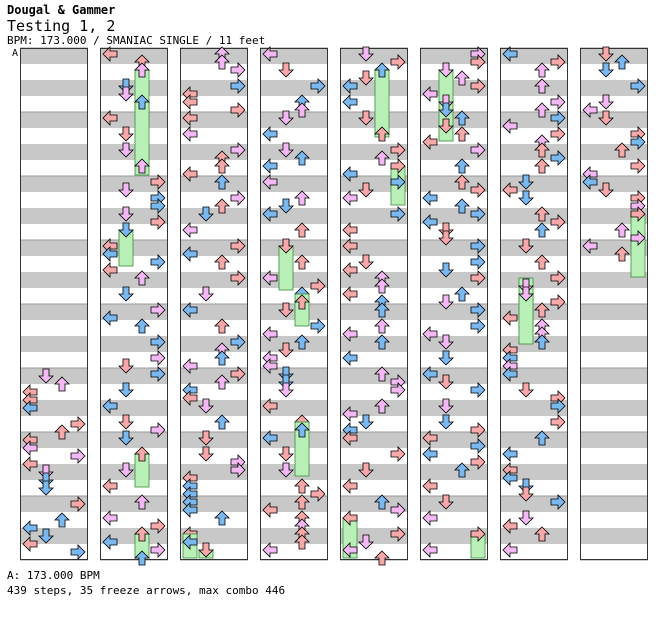 The image size is (672, 620). What do you see at coordinates (136, 40) in the screenshot?
I see `chart-info: BPM: 173.000 / SMANIAC SINGLE / 11 feet` at bounding box center [136, 40].